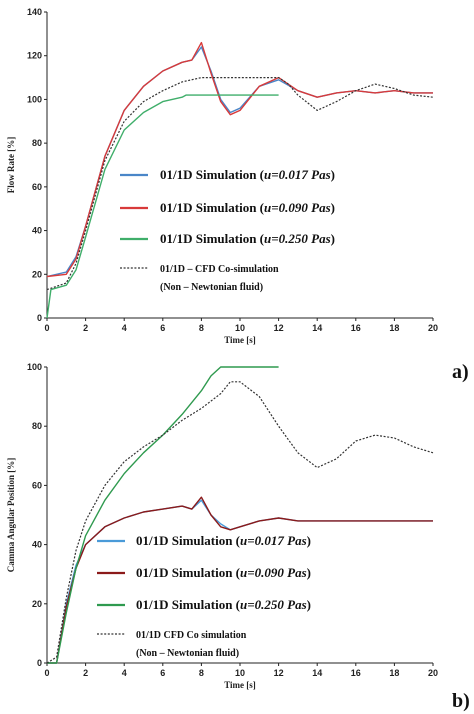  I want to click on panel-label: b), so click(461, 701).